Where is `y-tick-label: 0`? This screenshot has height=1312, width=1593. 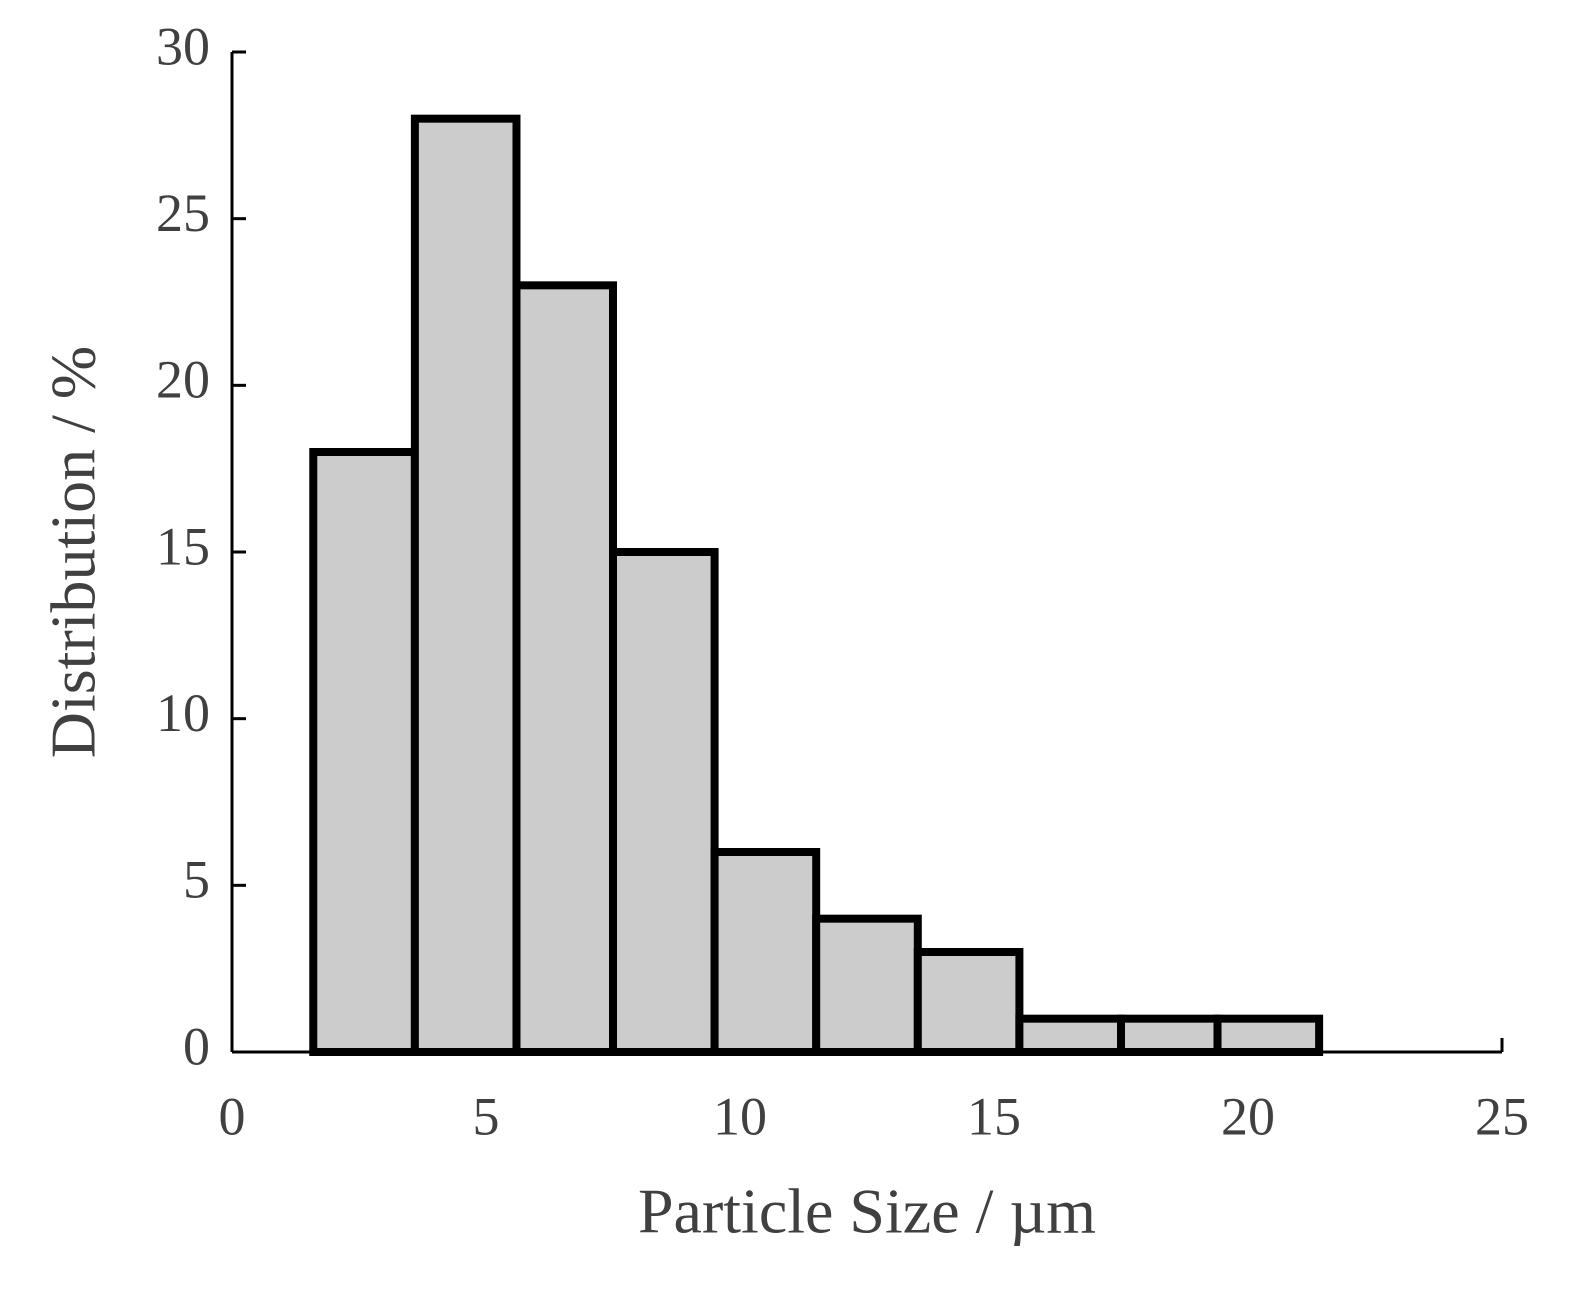 y-tick-label: 0 is located at coordinates (196, 1046).